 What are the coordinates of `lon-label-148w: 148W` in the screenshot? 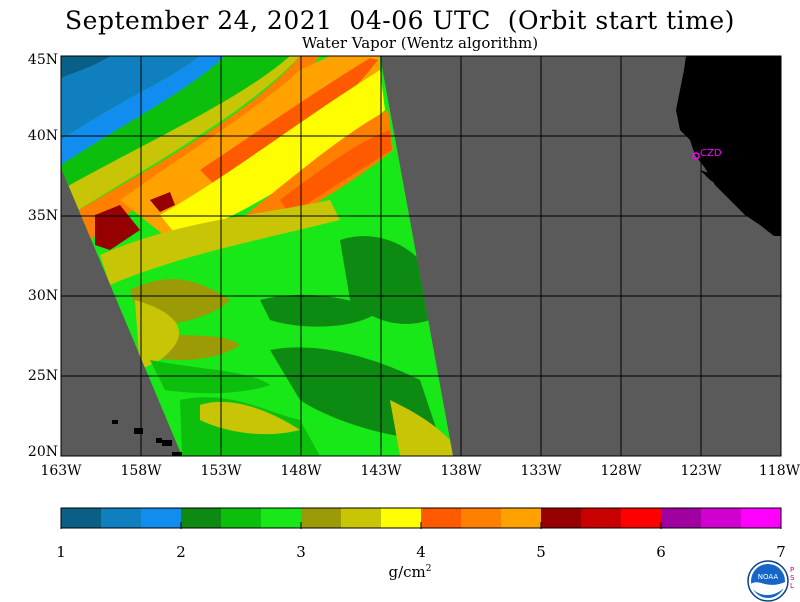 It's located at (301, 471).